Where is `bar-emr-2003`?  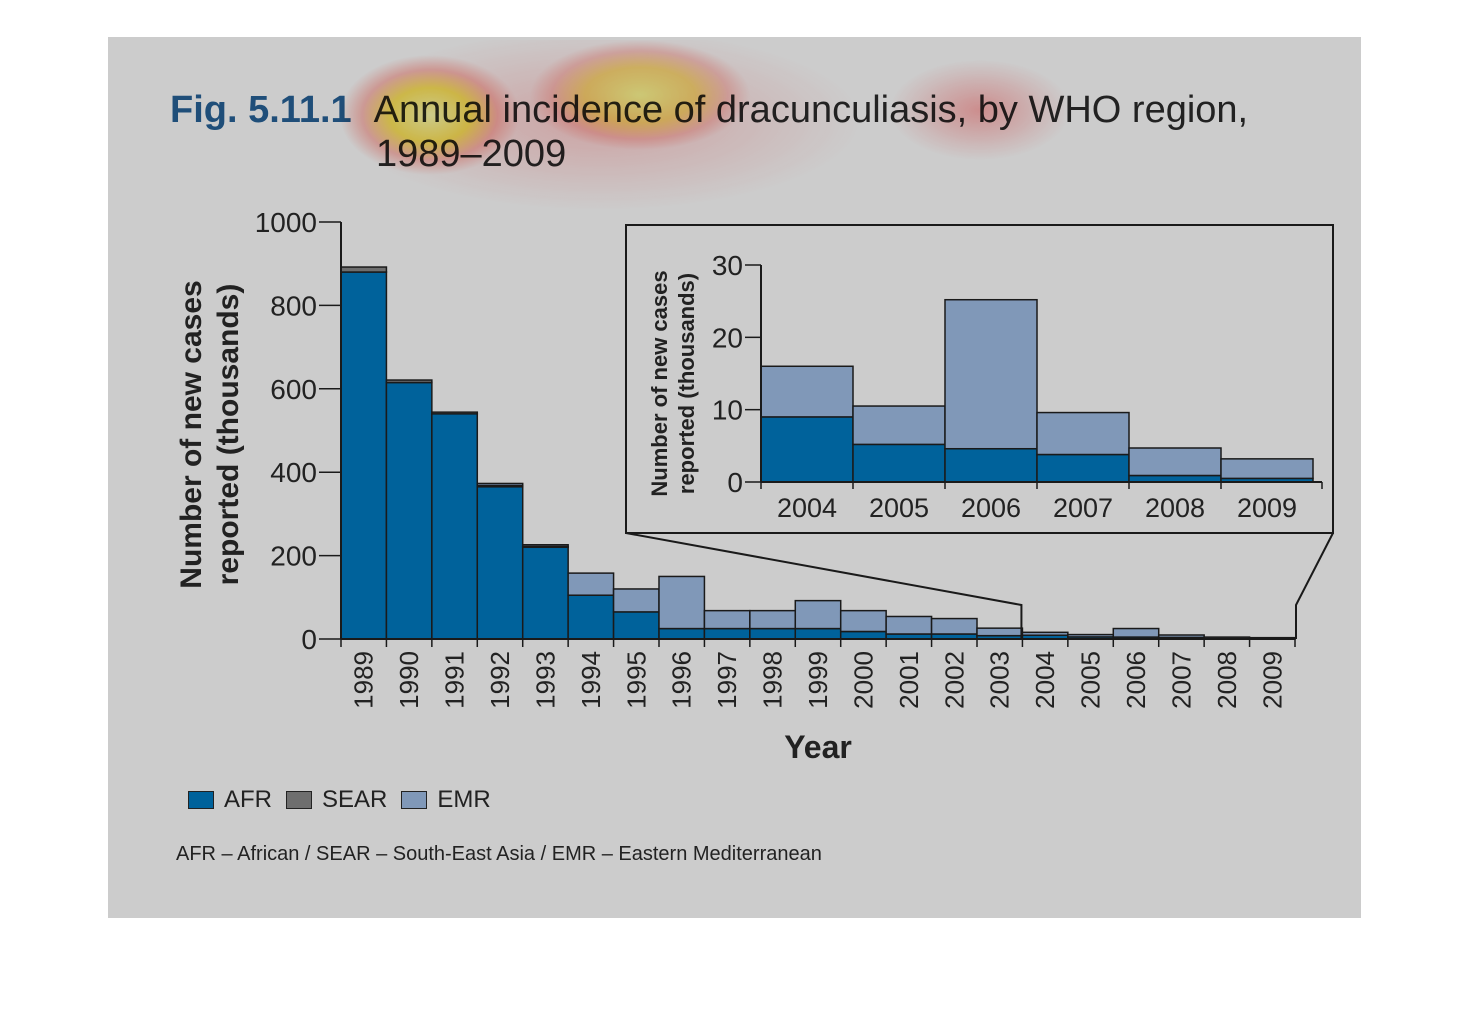
bar-emr-2003 is located at coordinates (1000, 632).